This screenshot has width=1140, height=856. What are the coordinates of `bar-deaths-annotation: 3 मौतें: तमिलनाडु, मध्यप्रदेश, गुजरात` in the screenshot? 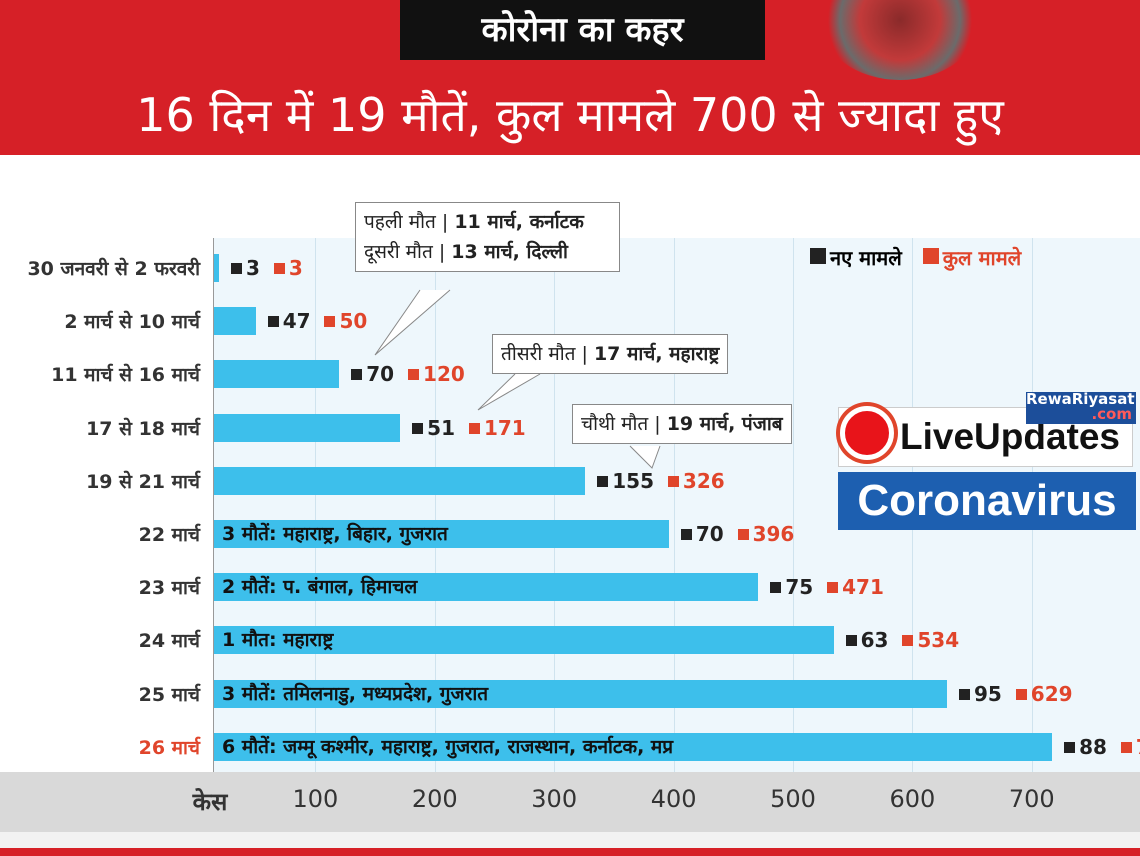 It's located at (355, 693).